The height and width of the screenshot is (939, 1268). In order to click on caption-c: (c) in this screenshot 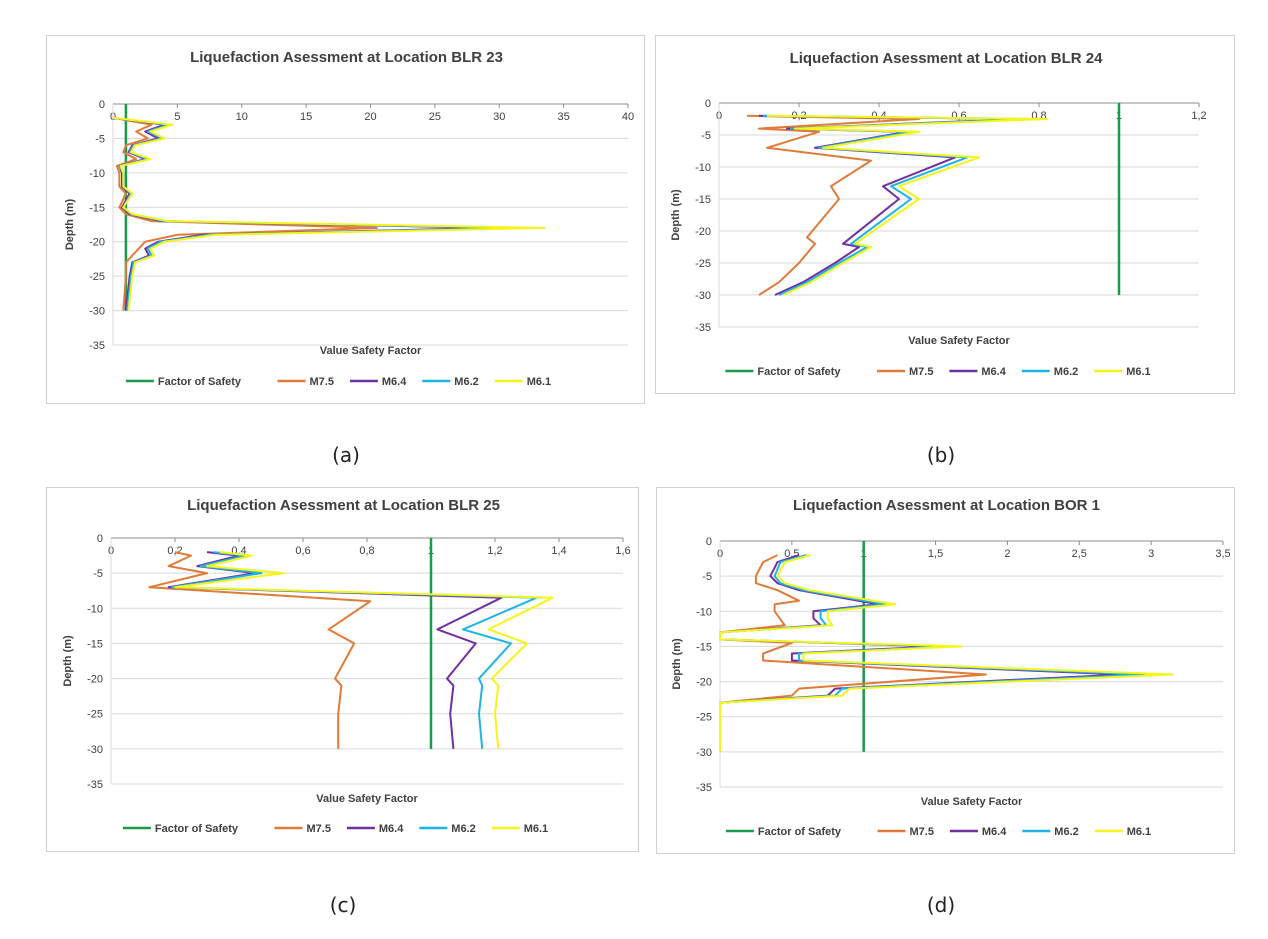, I will do `click(343, 905)`.